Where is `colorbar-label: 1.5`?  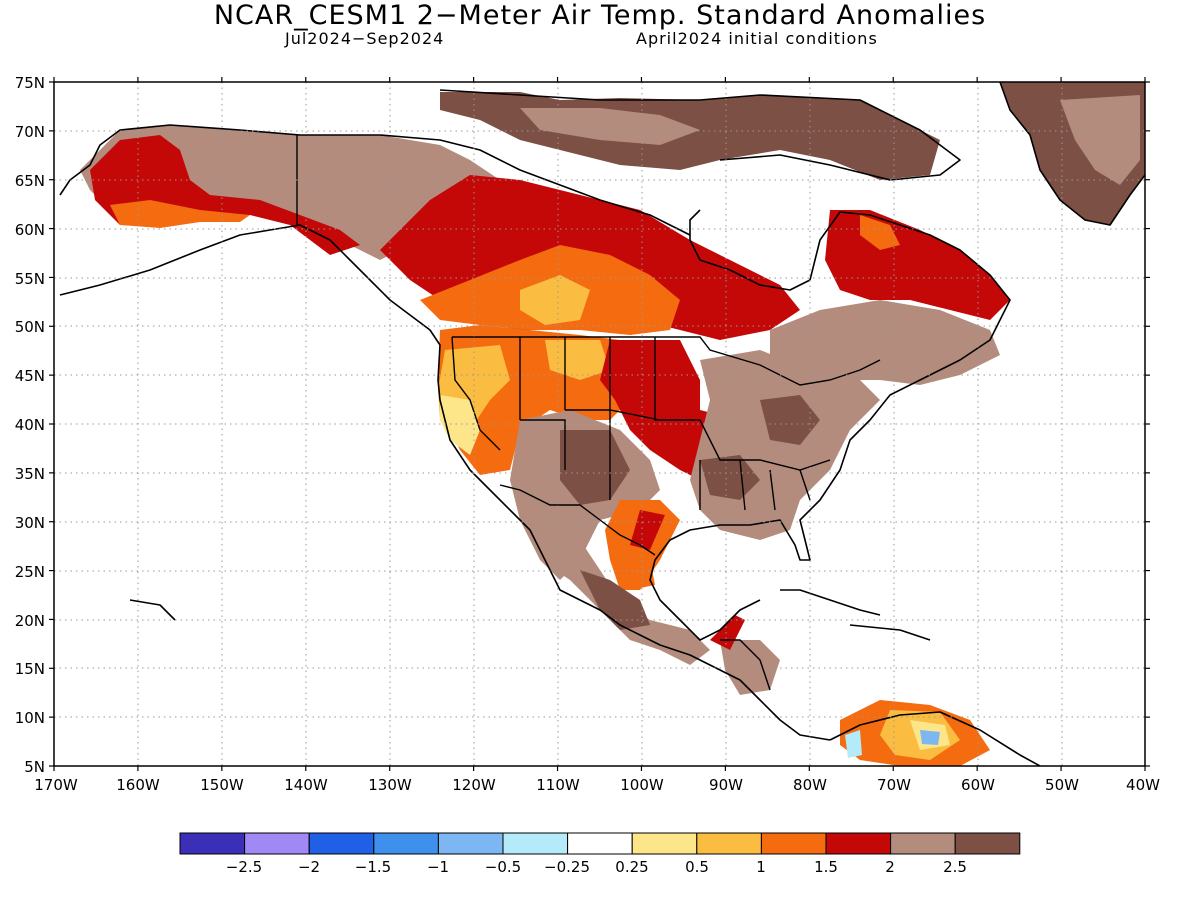
colorbar-label: 1.5 is located at coordinates (826, 867).